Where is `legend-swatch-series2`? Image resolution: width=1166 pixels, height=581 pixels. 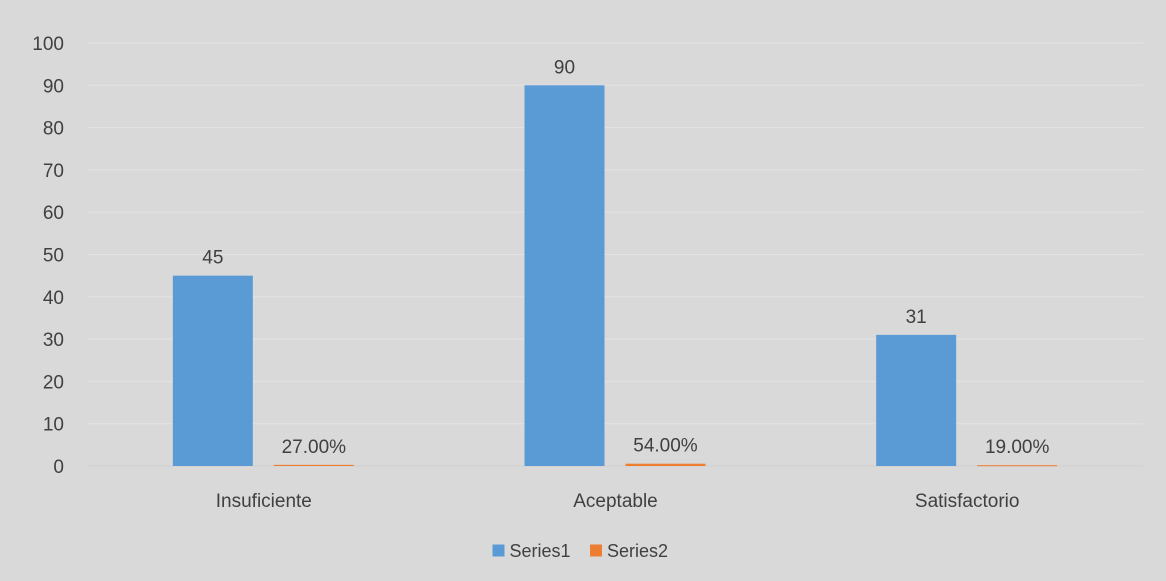
legend-swatch-series2 is located at coordinates (596, 550).